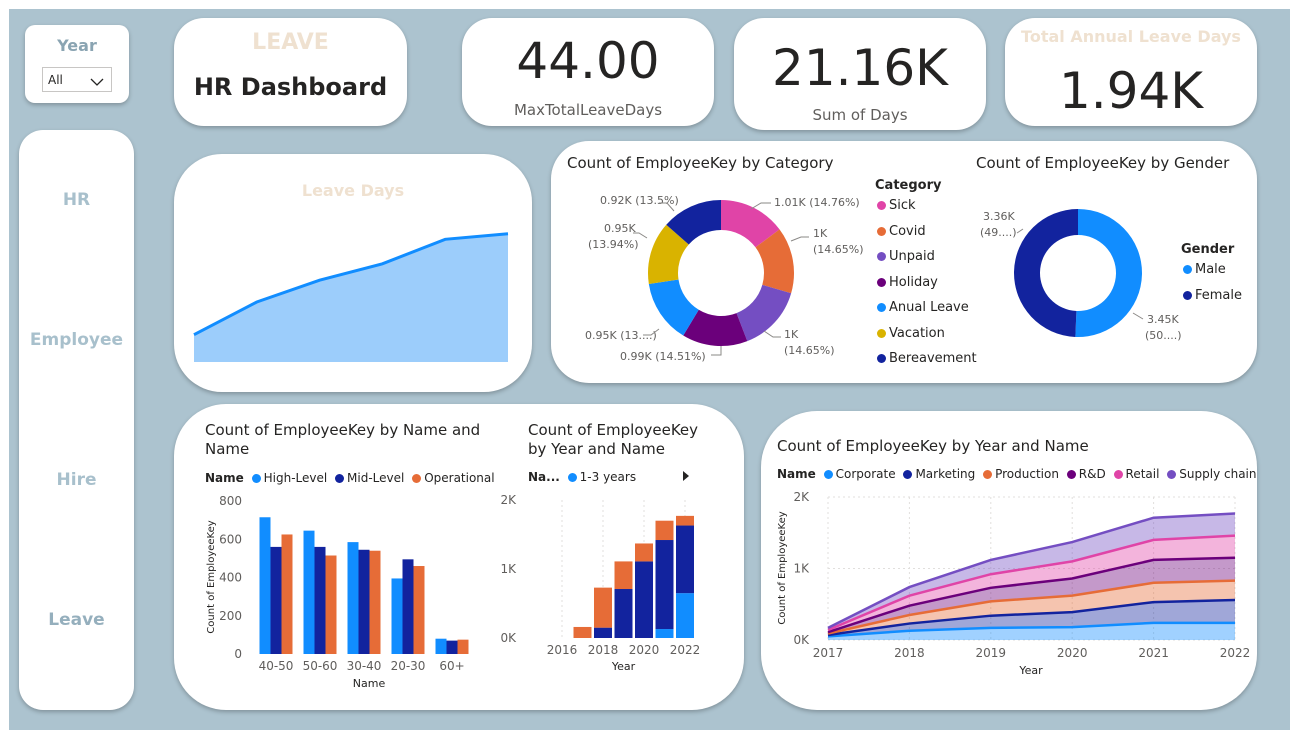 The image size is (1300, 739). I want to click on year-dropdown-value: All, so click(55, 80).